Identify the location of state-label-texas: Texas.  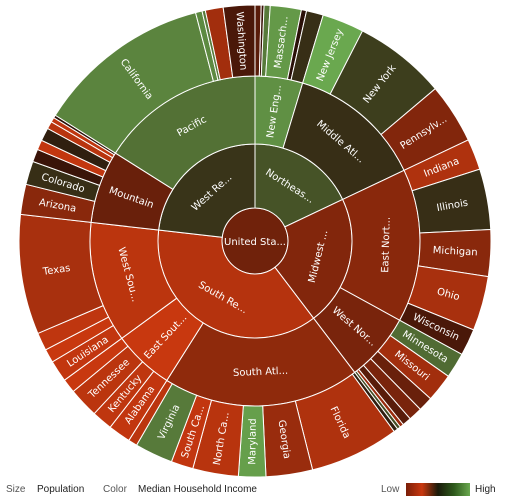
(56, 270).